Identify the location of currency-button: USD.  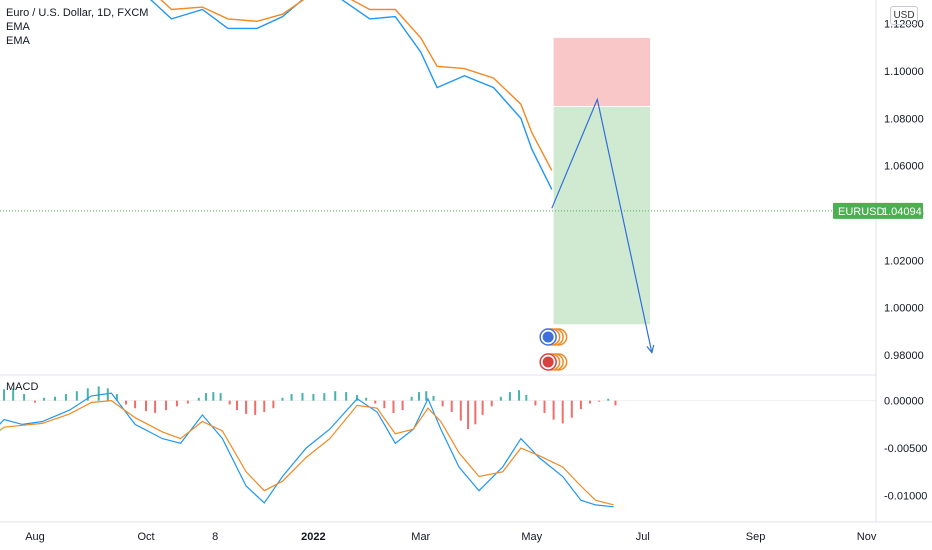
(904, 15).